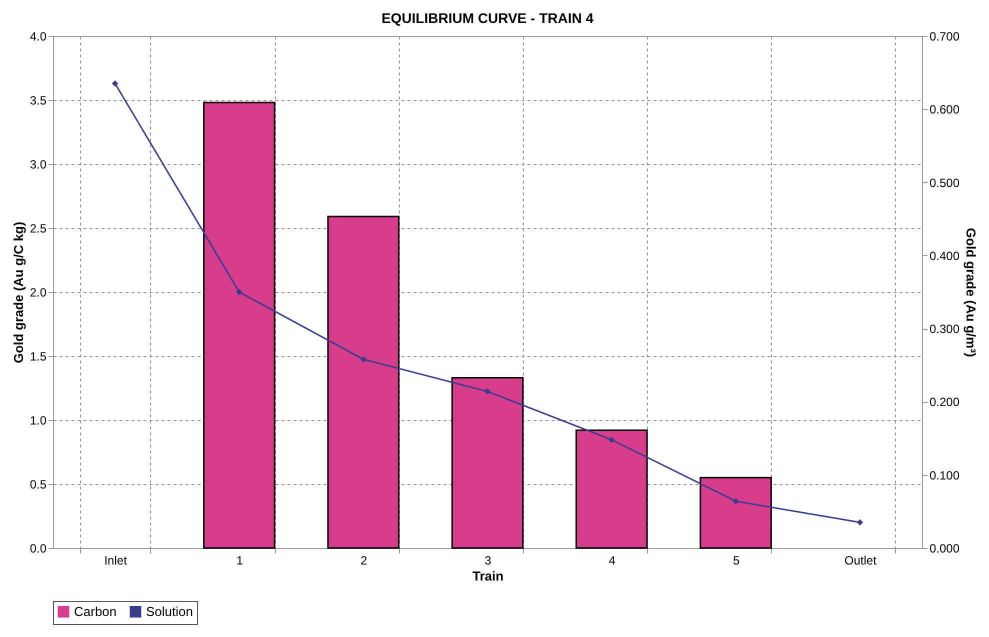 Image resolution: width=989 pixels, height=637 pixels. Describe the element at coordinates (488, 576) in the screenshot. I see `x-axis-title: Train` at that location.